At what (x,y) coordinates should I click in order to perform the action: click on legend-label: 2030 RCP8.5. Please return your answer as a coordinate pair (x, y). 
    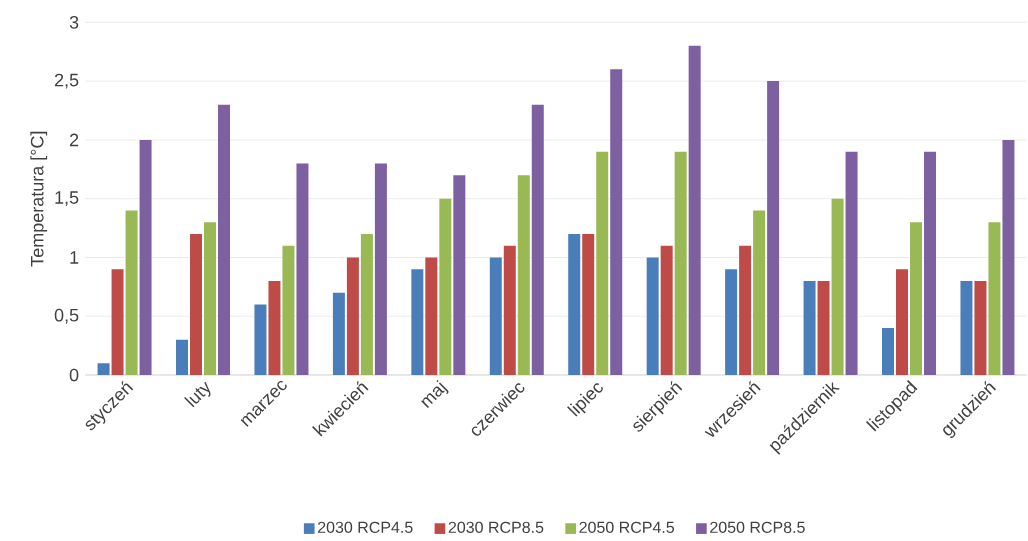
    Looking at the image, I should click on (496, 527).